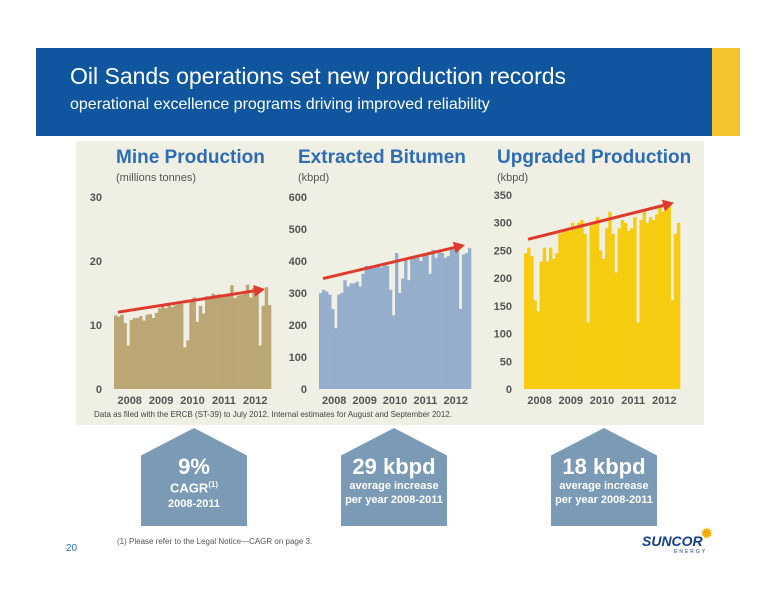 This screenshot has width=776, height=600. I want to click on suncor-logo: SUNCOR ✹ ENERGY, so click(677, 541).